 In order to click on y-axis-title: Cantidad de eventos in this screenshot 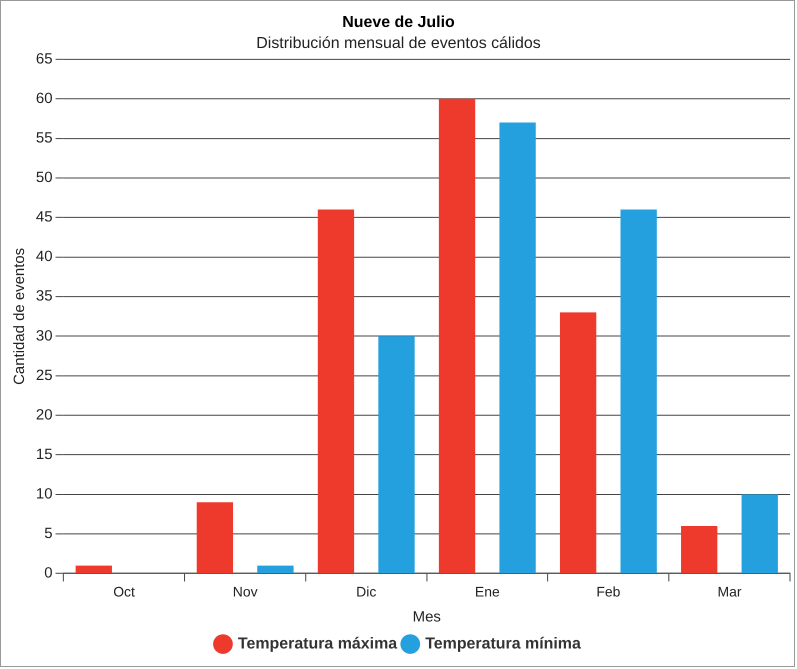, I will do `click(19, 316)`.